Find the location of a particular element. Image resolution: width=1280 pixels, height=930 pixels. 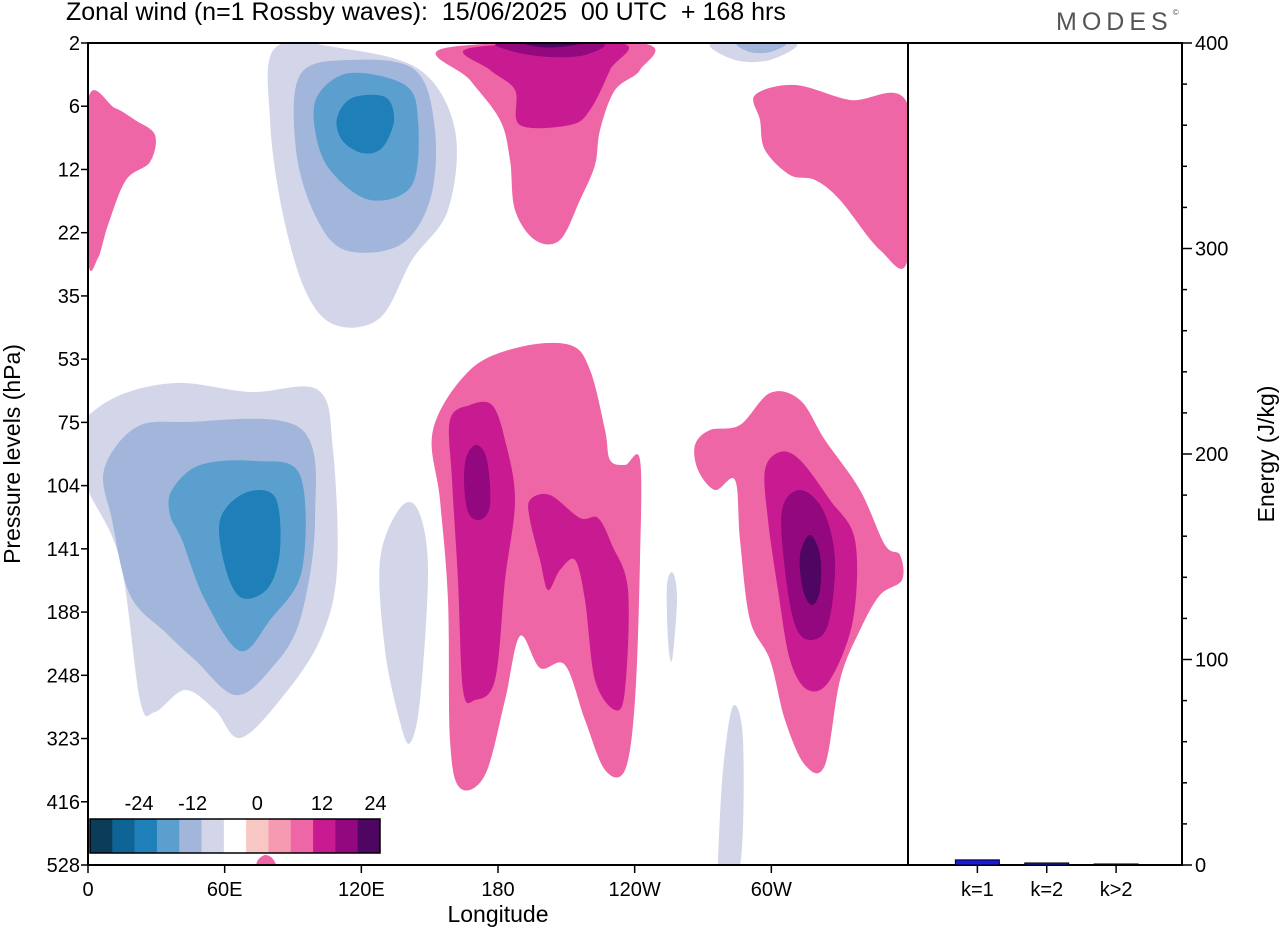

y-tick-label: 12 is located at coordinates (69, 170).